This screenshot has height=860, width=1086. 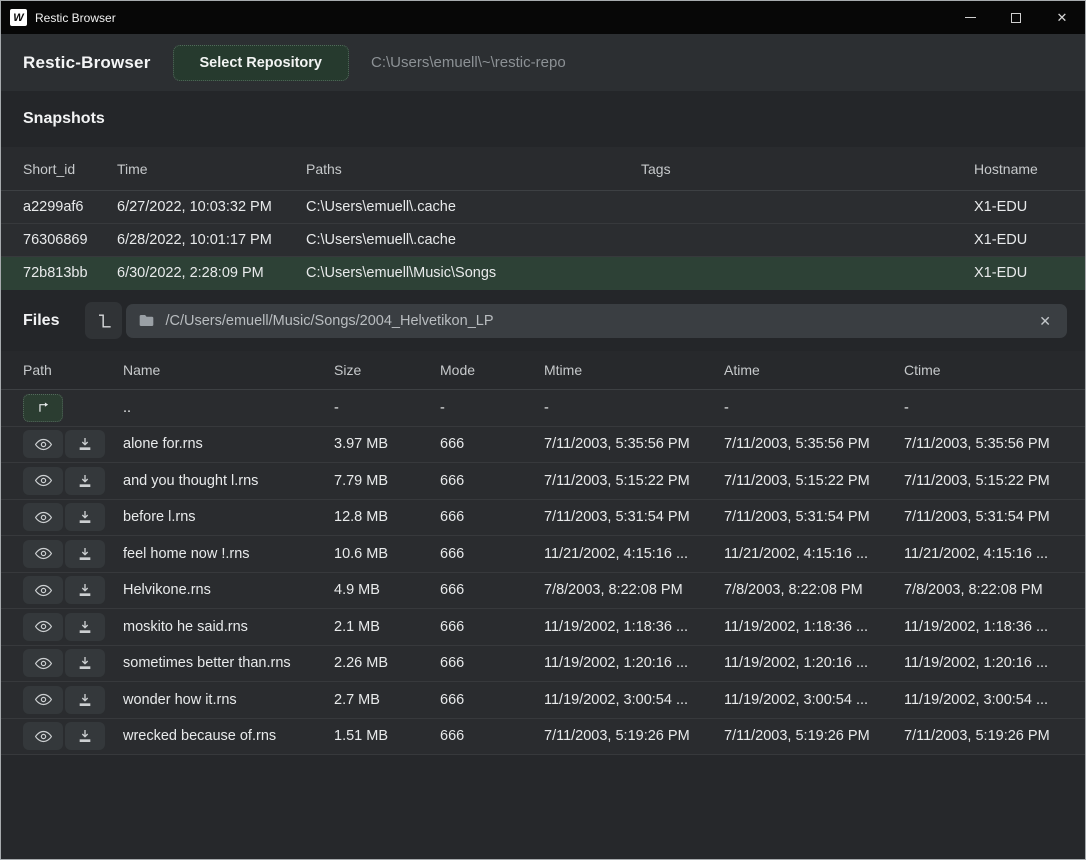 I want to click on snapshot-paths: C:\Users\emuell\.cache, so click(x=381, y=207).